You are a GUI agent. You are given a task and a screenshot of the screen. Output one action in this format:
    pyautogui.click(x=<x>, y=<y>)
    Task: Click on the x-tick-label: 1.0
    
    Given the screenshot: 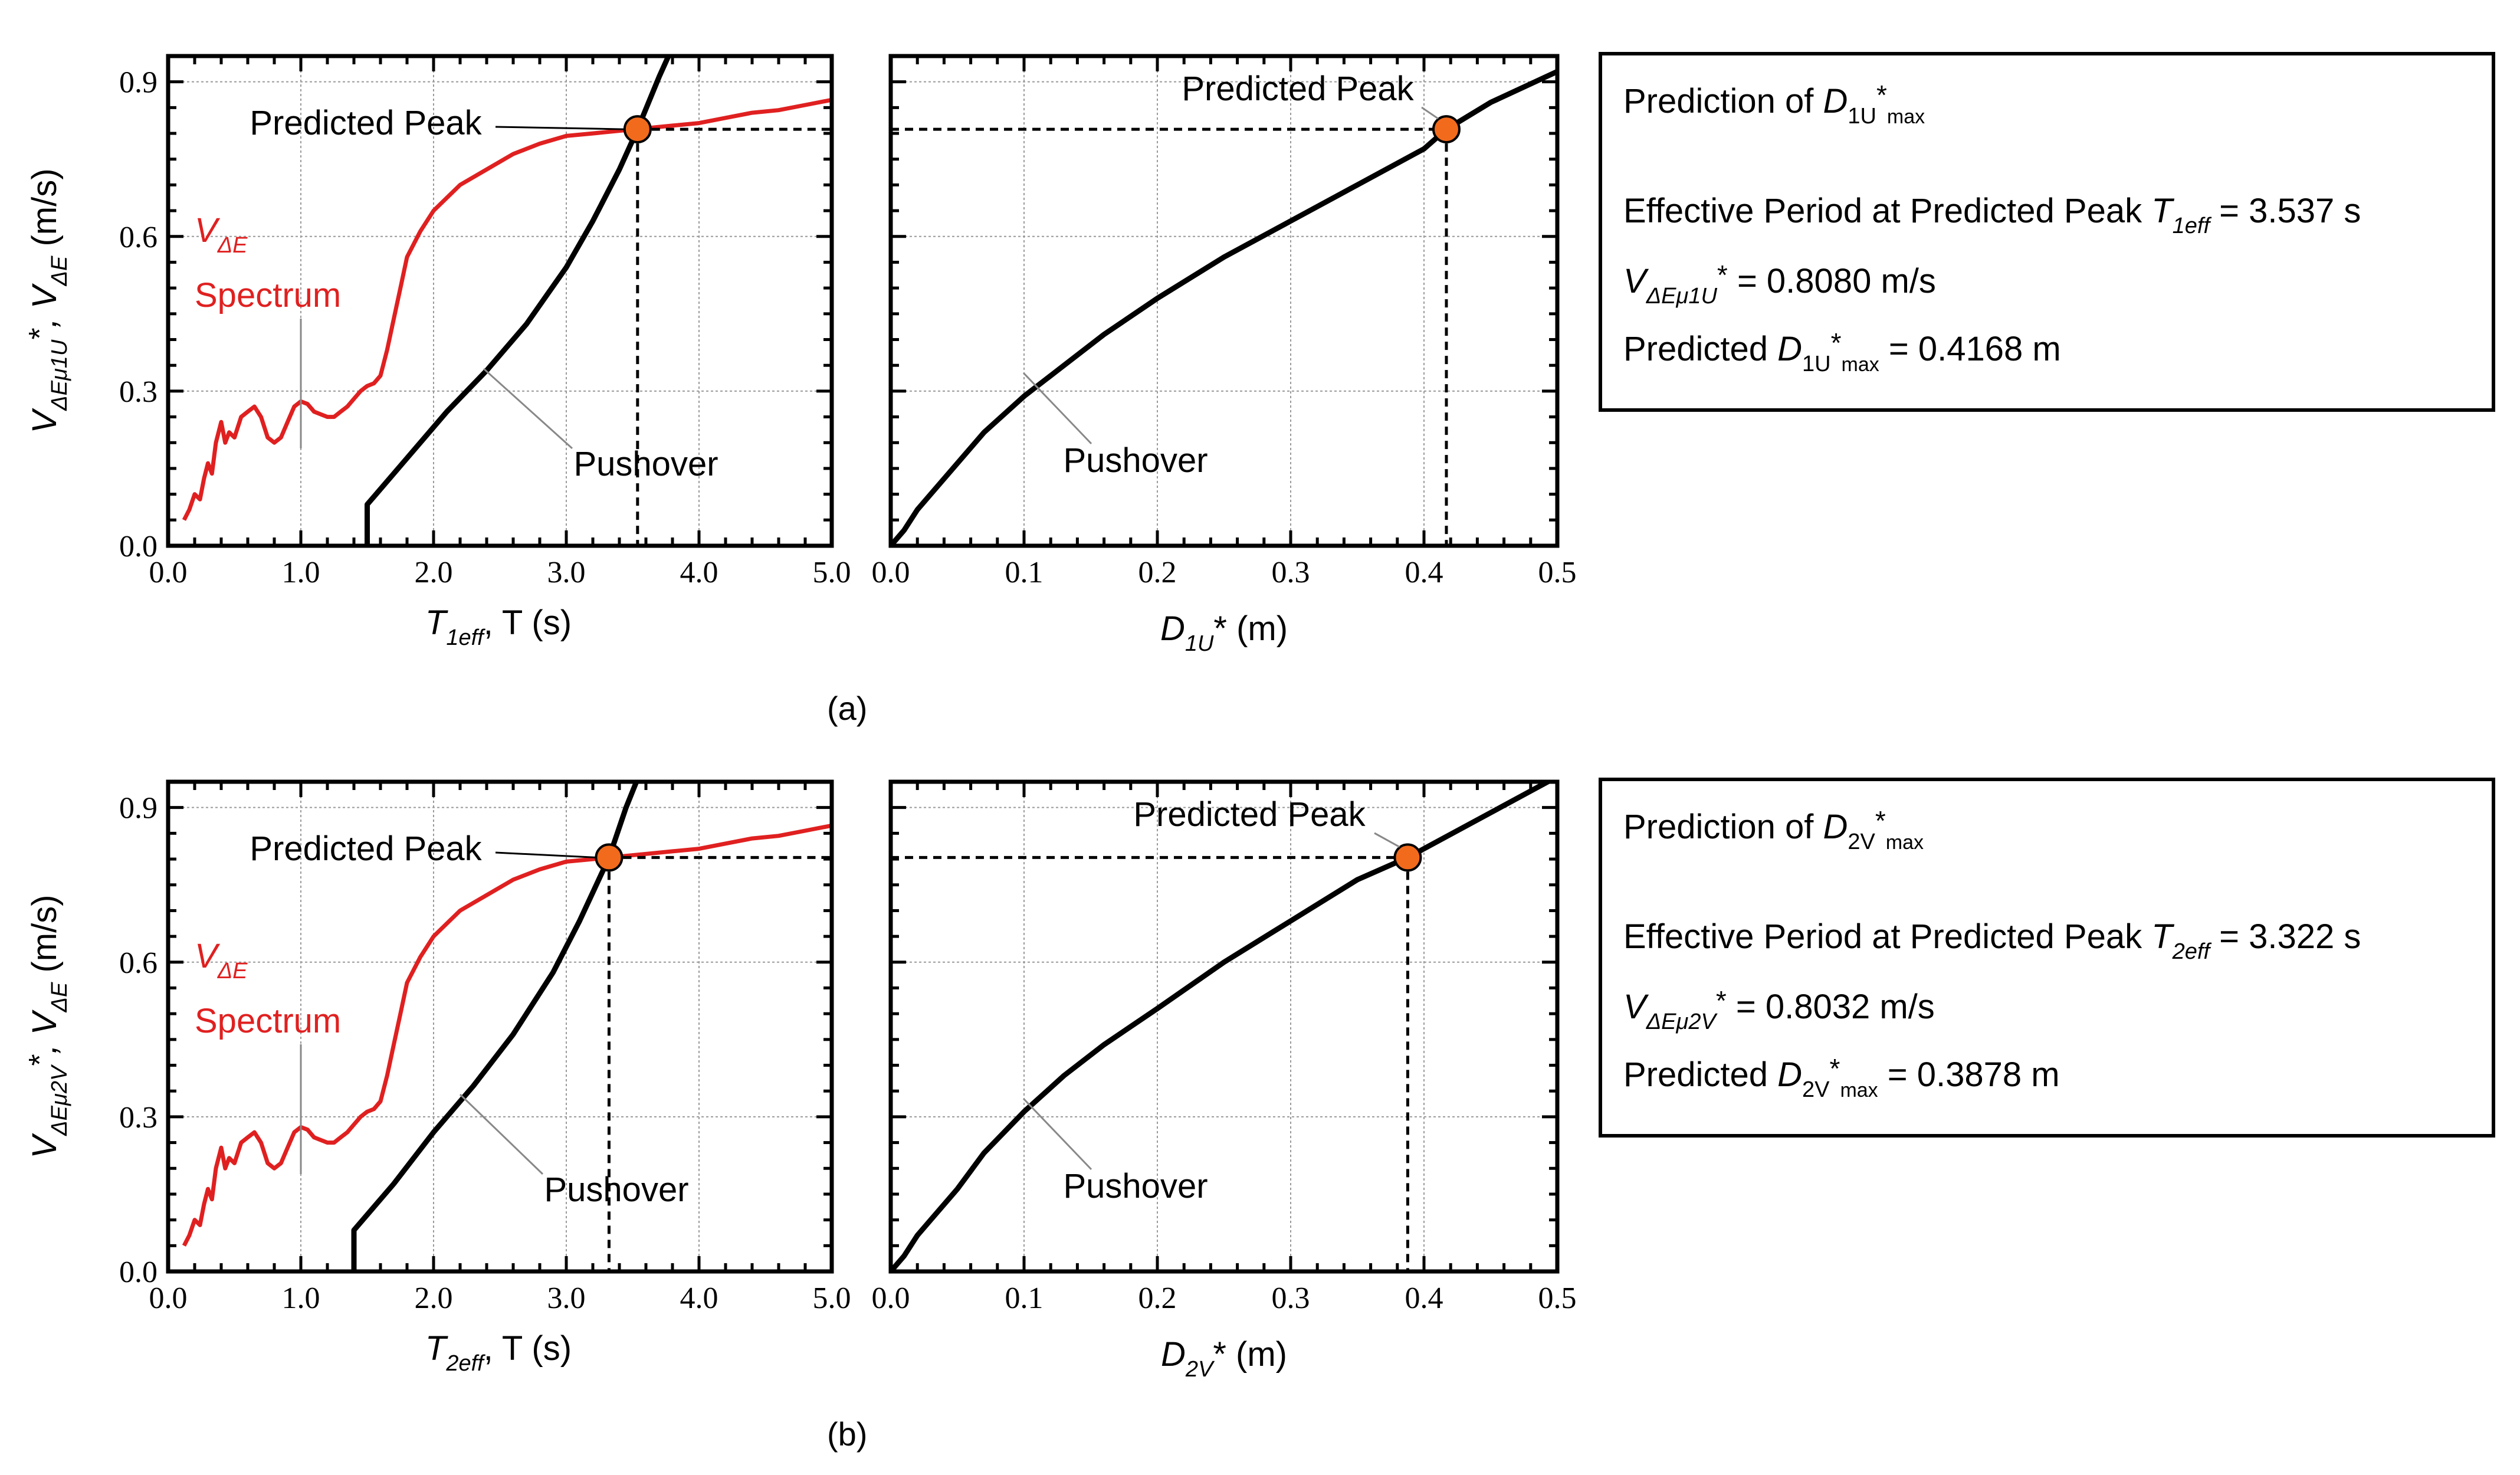 What is the action you would take?
    pyautogui.click(x=301, y=1298)
    